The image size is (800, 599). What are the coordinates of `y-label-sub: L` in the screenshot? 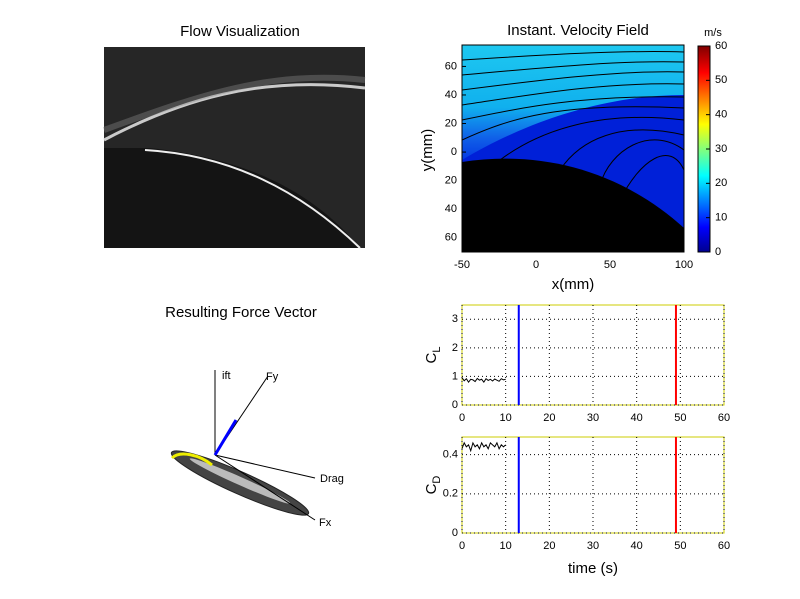 It's located at (437, 350).